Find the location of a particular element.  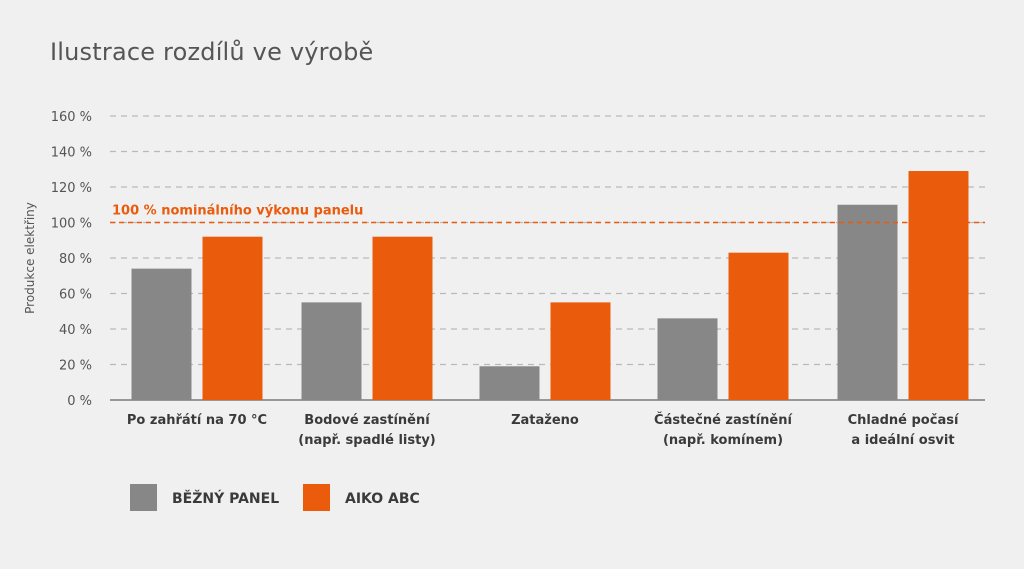

y-tick-label: 20 % is located at coordinates (75, 366).